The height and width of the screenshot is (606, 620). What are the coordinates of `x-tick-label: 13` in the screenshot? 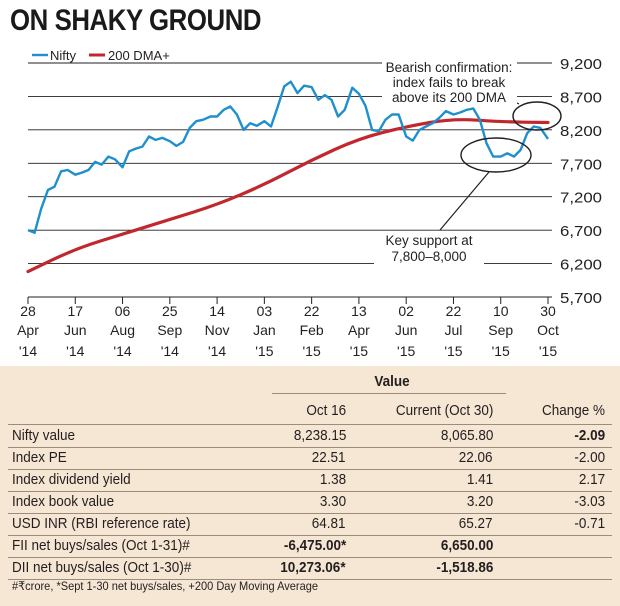 It's located at (359, 311).